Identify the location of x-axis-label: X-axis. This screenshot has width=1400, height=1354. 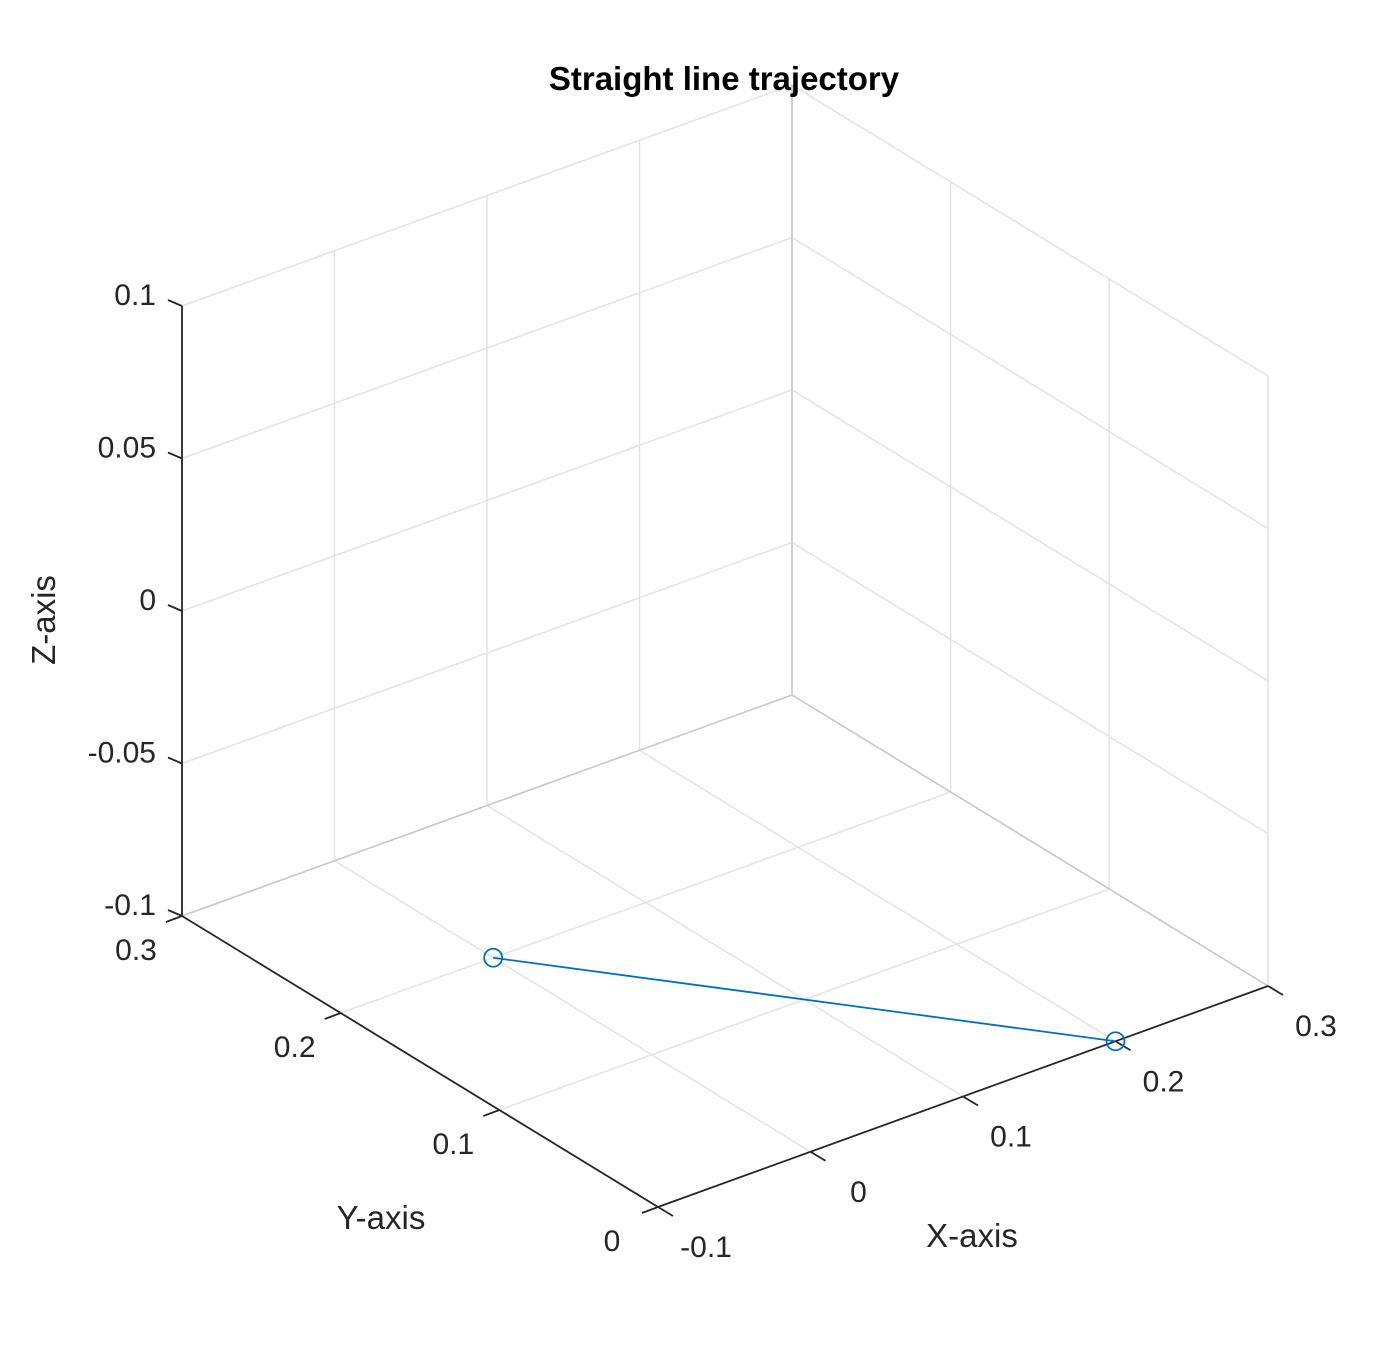
(972, 1235).